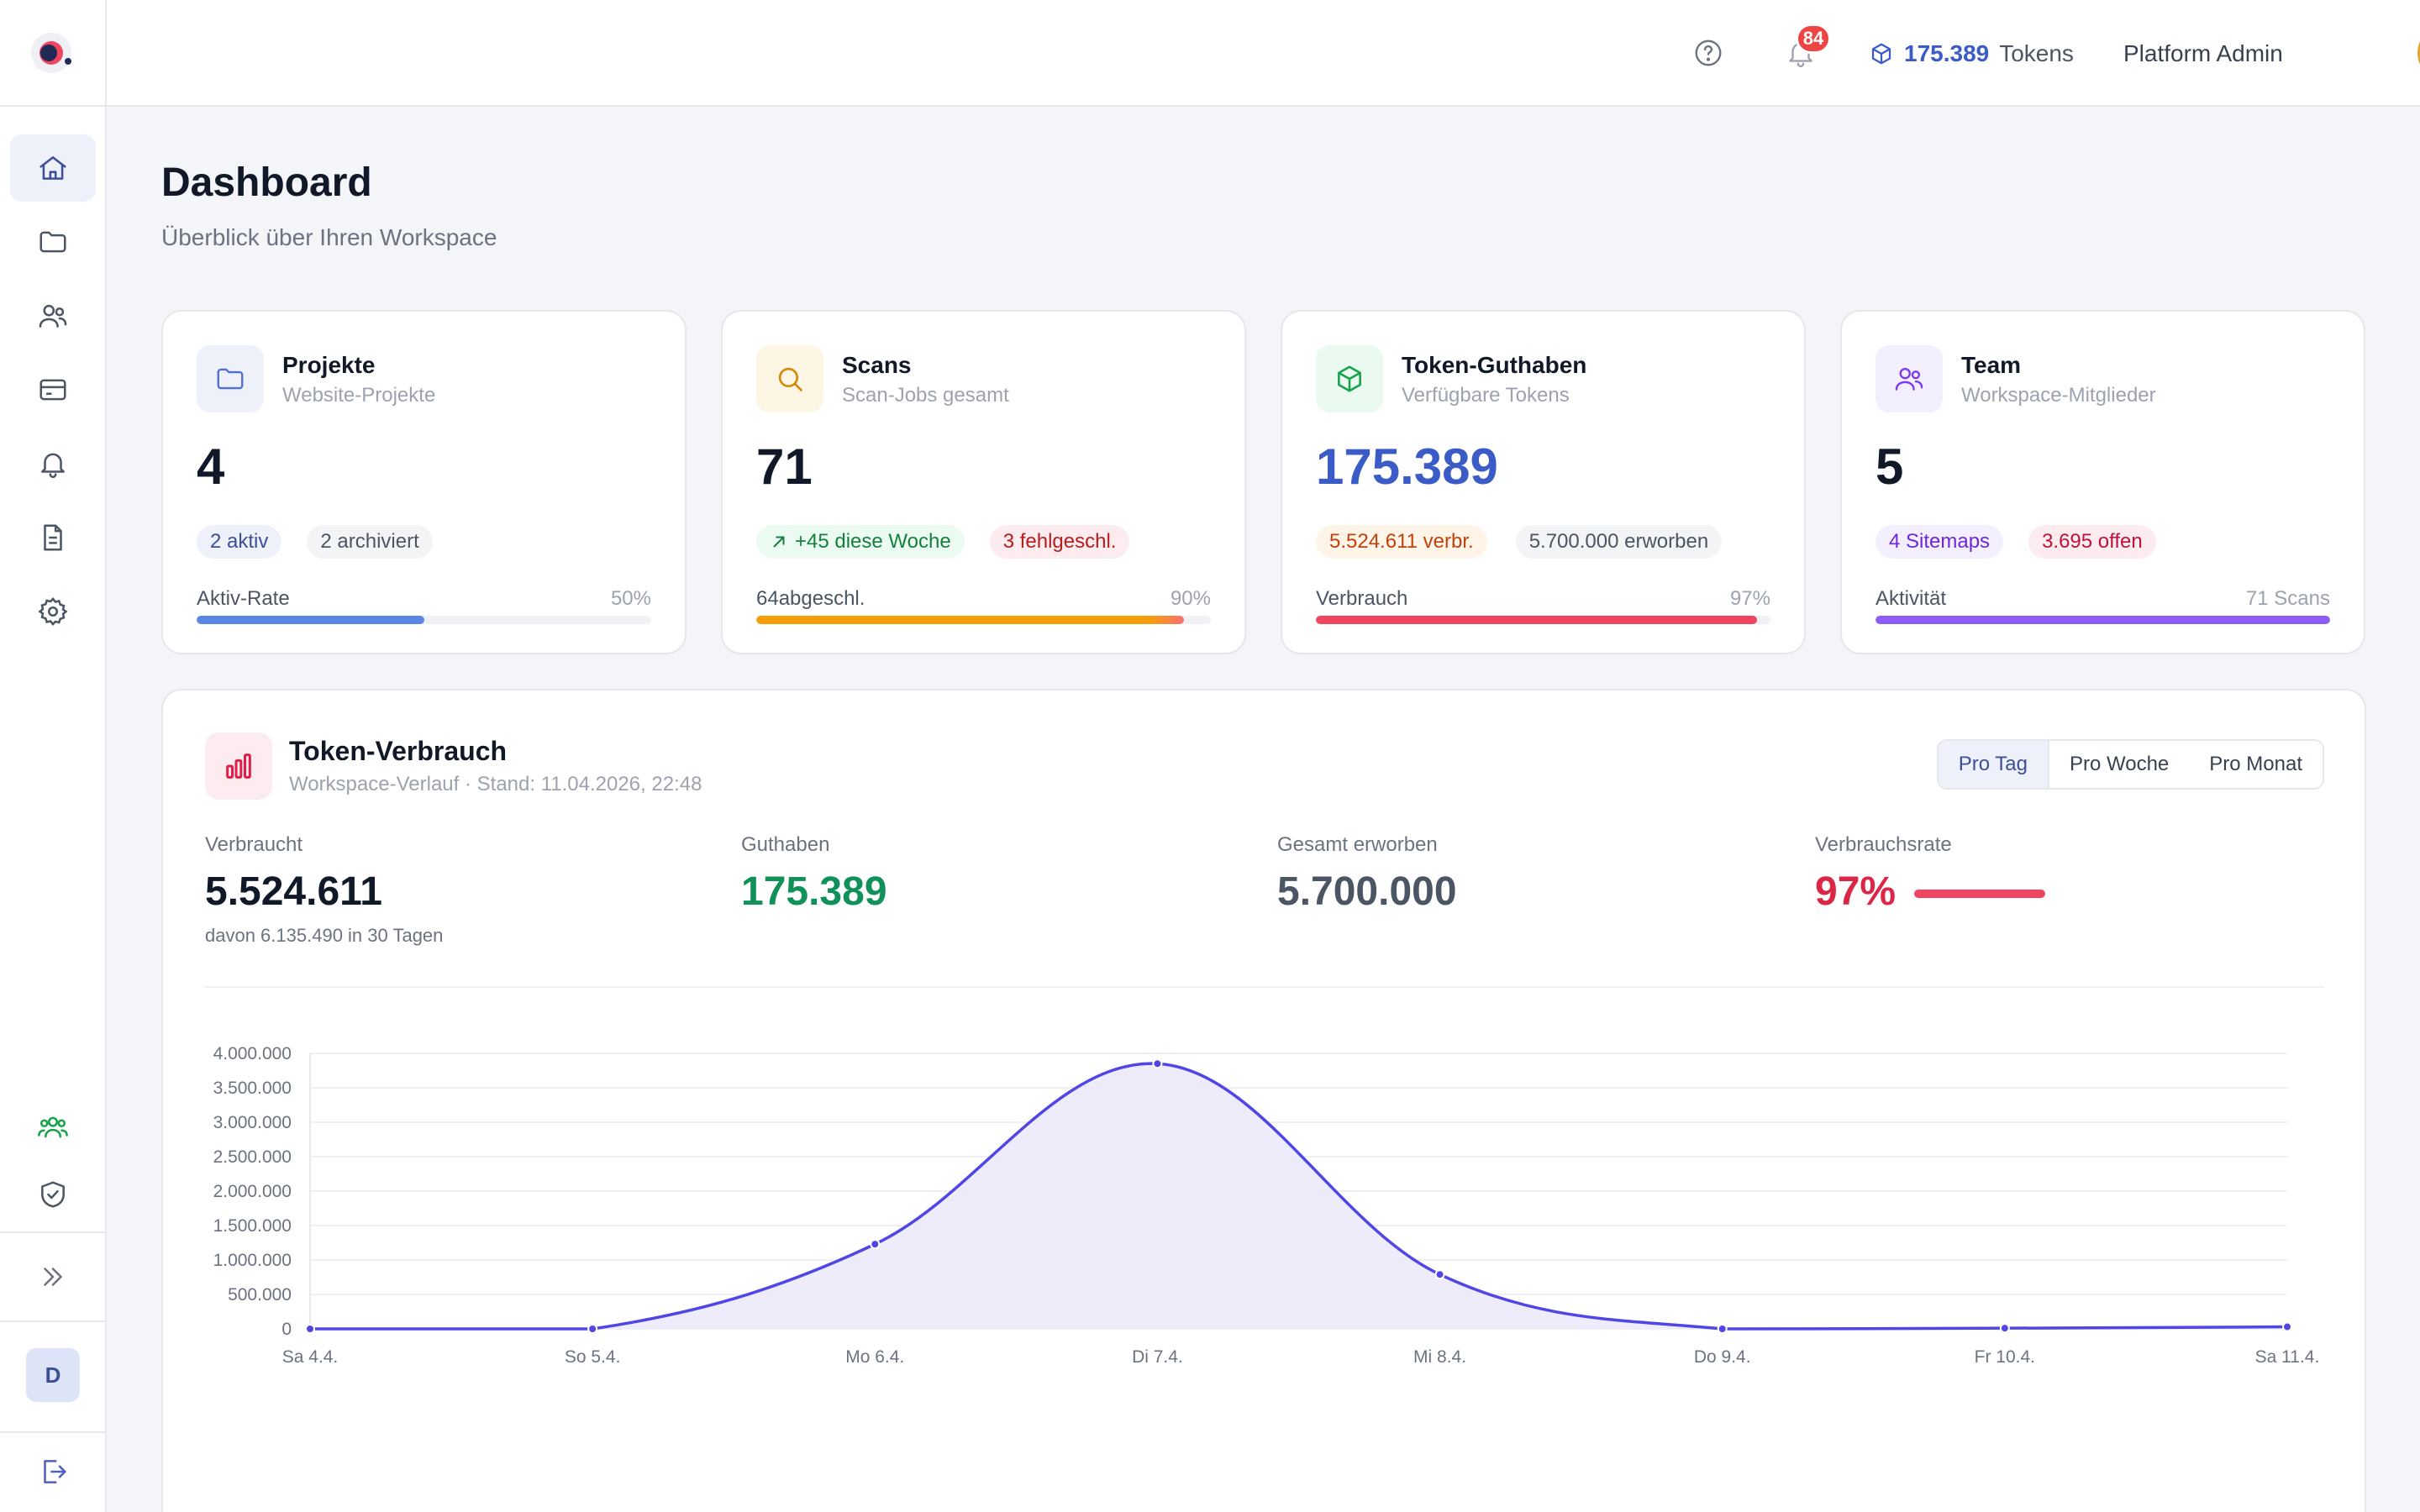  Describe the element at coordinates (784, 466) in the screenshot. I see `card-value: 71` at that location.